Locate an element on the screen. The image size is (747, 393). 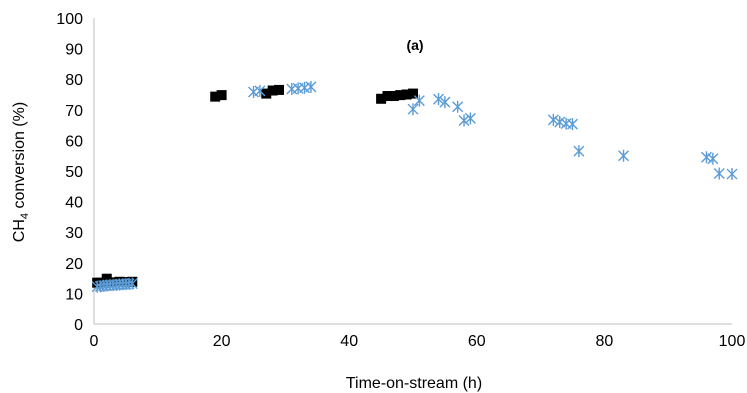
x-tick-label: 40 is located at coordinates (349, 341).